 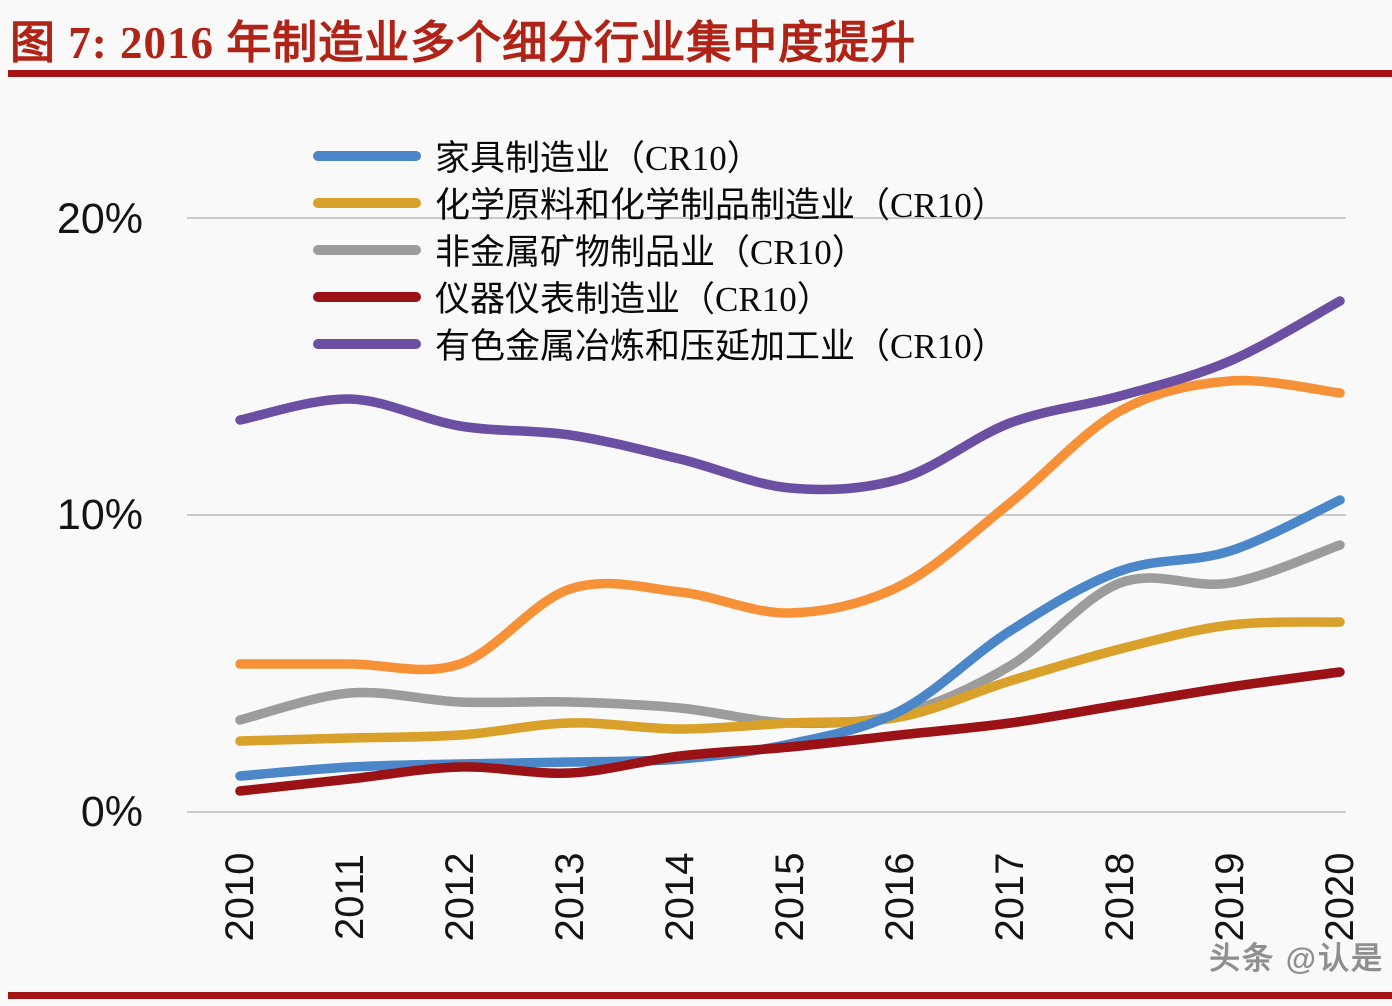 What do you see at coordinates (240, 897) in the screenshot?
I see `x-axis-tick-2010: 2010` at bounding box center [240, 897].